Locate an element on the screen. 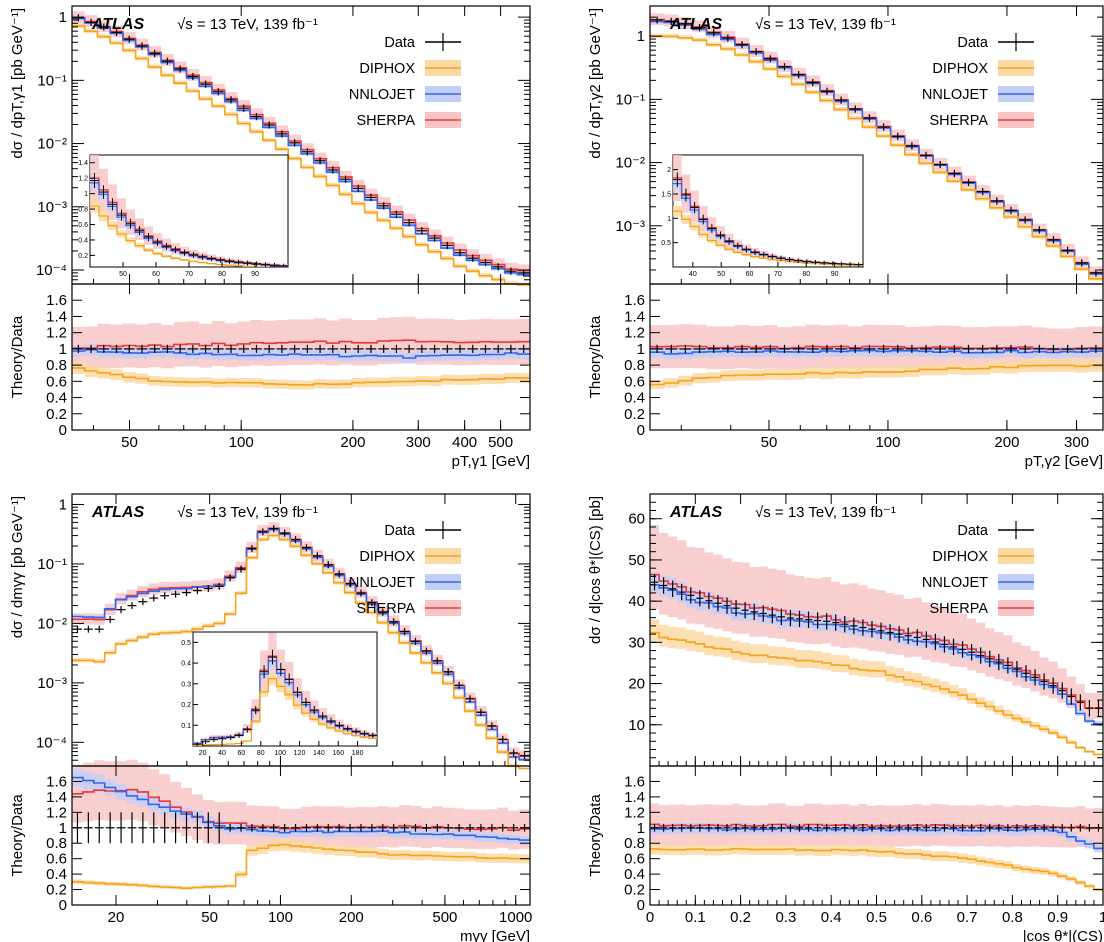  y-tick-label: 10⁻¹ is located at coordinates (52, 80).